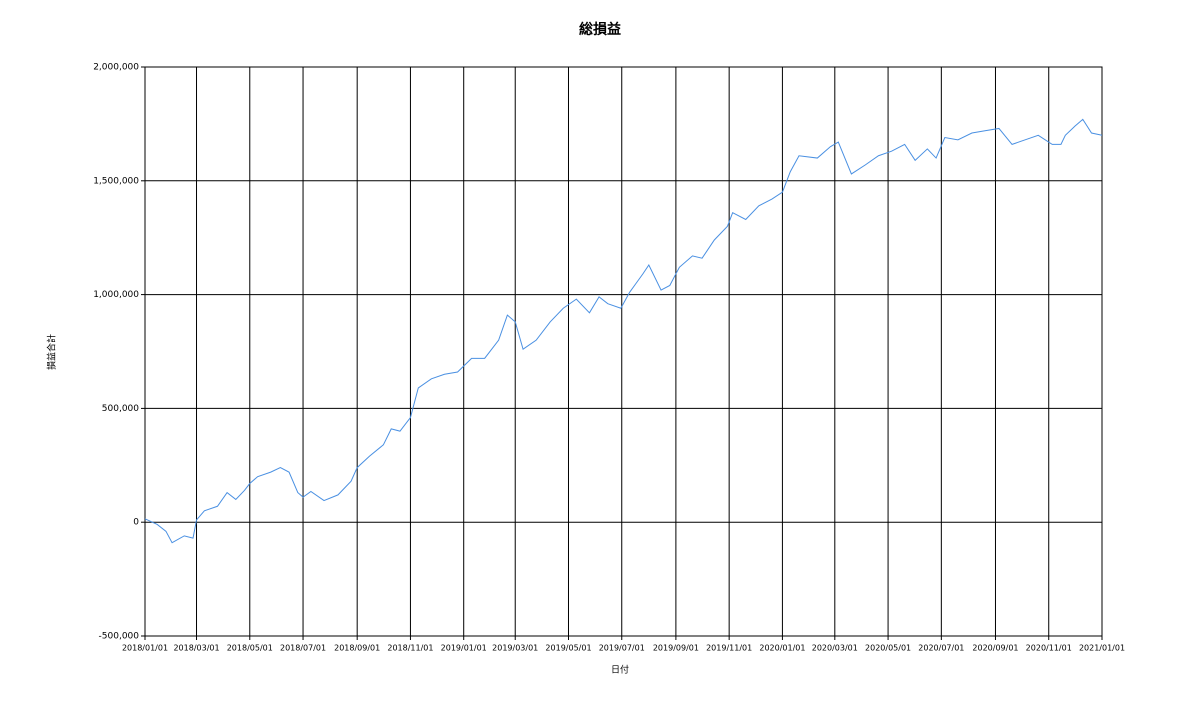  Describe the element at coordinates (995, 648) in the screenshot. I see `x-tick-label: 2020/09/01` at that location.